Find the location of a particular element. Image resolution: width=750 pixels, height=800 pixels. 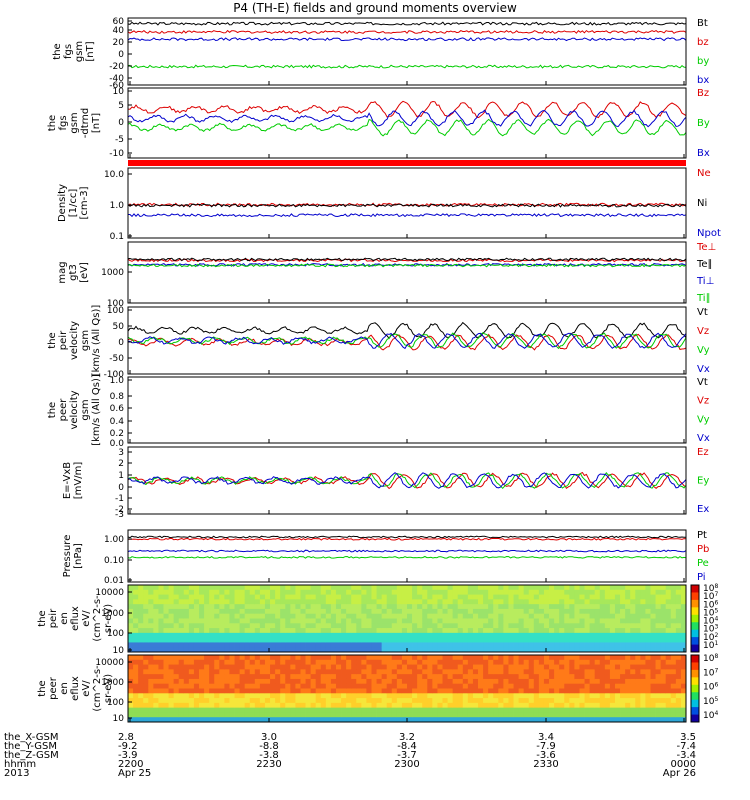

y-tick-label: 0 is located at coordinates (121, 488).